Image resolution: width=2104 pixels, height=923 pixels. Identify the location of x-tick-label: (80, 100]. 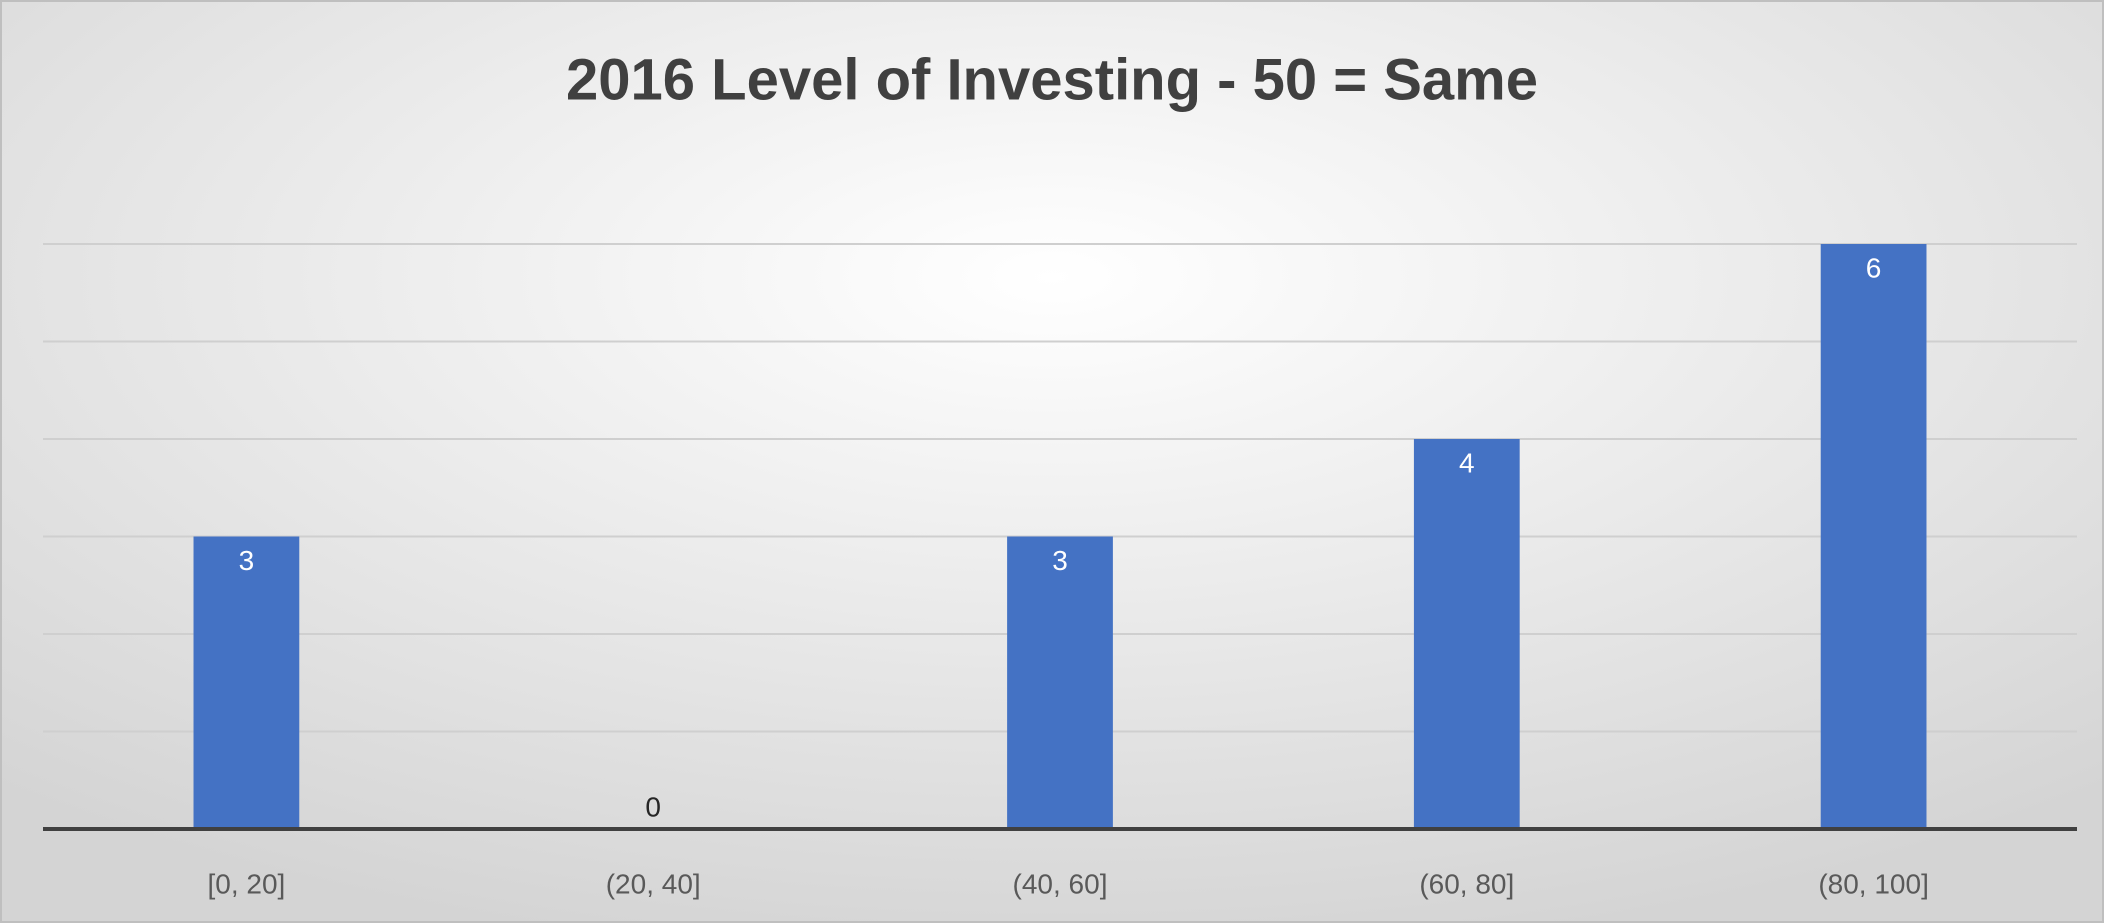
(1873, 883).